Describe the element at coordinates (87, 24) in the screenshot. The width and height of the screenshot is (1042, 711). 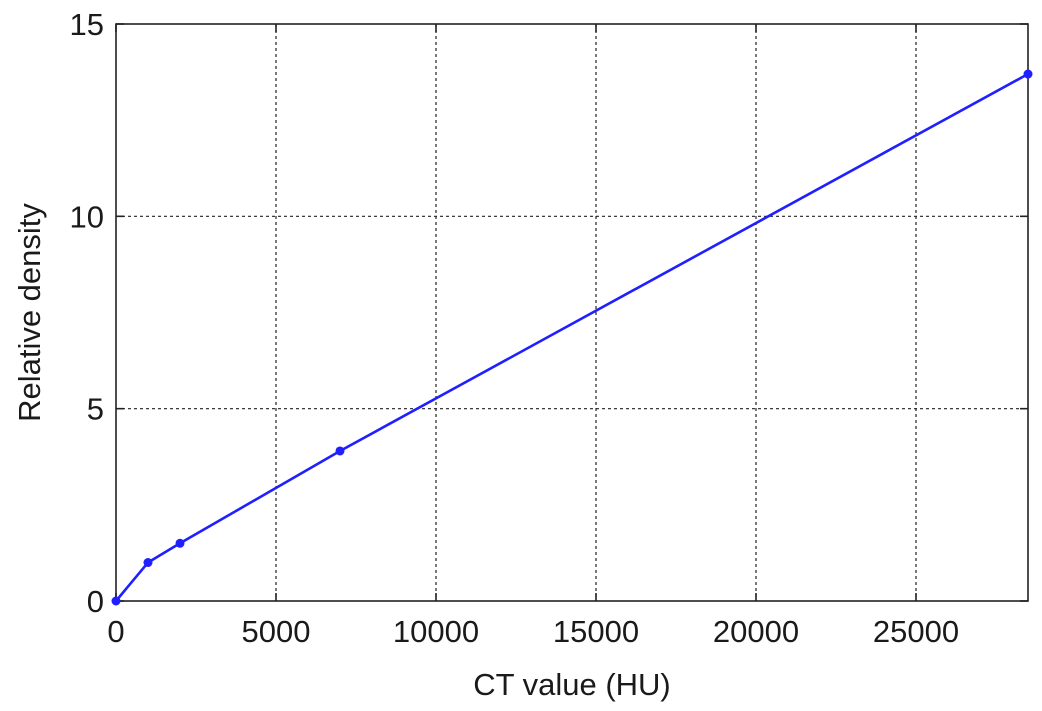
I see `y-tick-label-3: 15` at that location.